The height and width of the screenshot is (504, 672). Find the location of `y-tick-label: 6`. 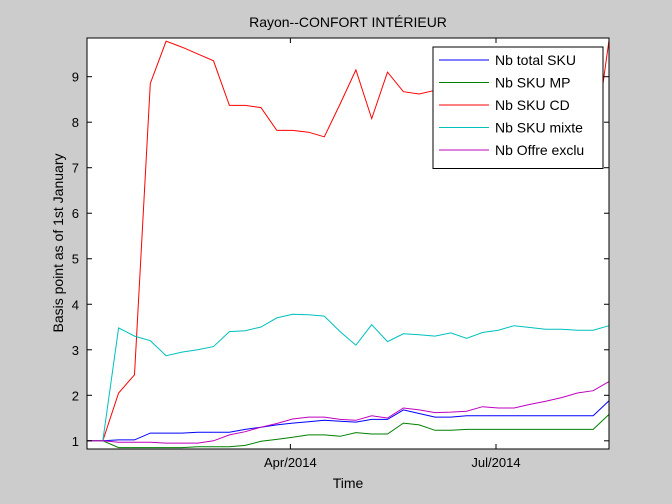

y-tick-label: 6 is located at coordinates (75, 213).